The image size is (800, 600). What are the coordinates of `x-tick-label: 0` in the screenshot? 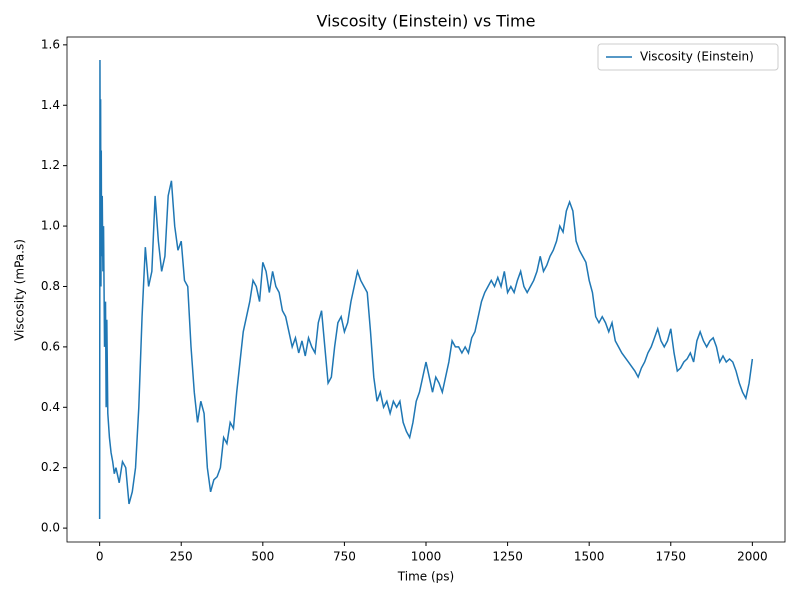 It's located at (100, 557).